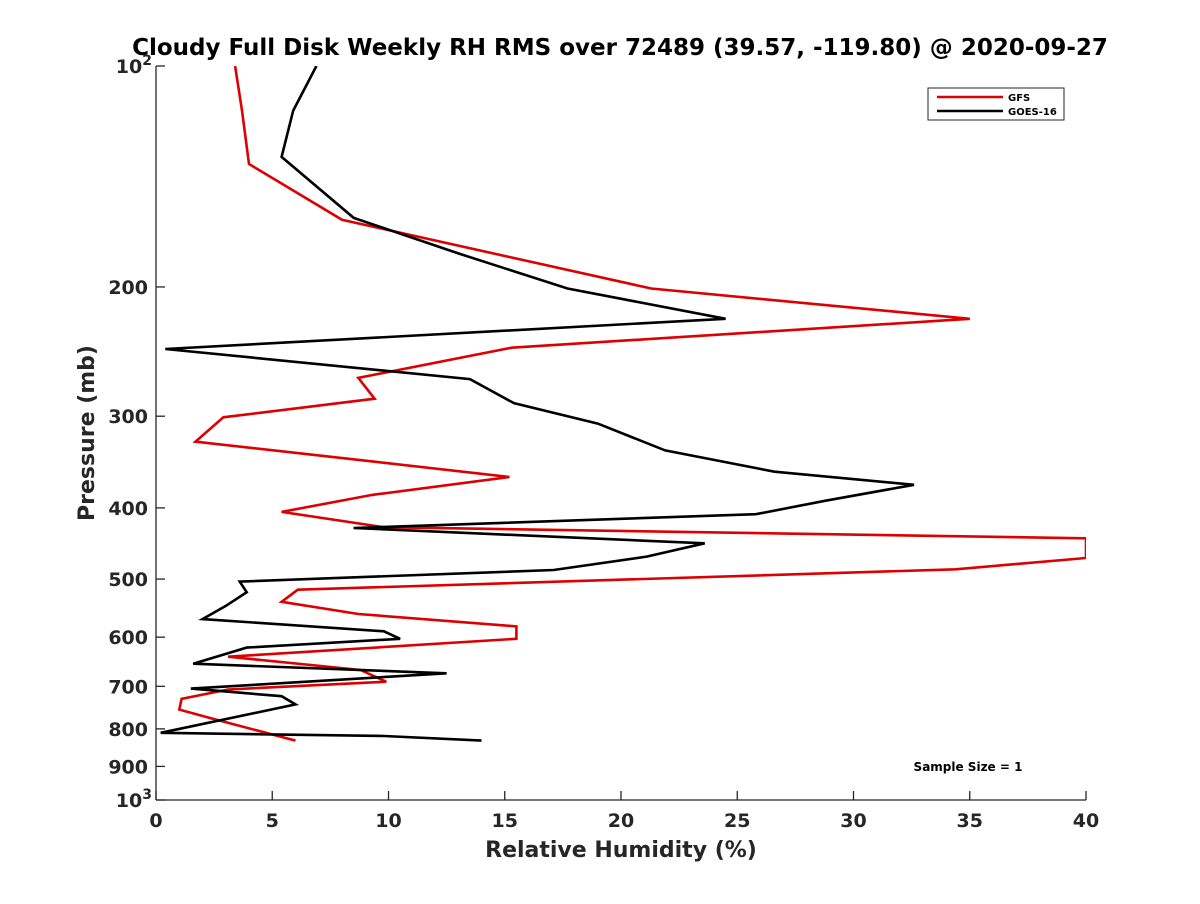 This screenshot has width=1200, height=904. Describe the element at coordinates (128, 580) in the screenshot. I see `y-tick-label: 500` at that location.